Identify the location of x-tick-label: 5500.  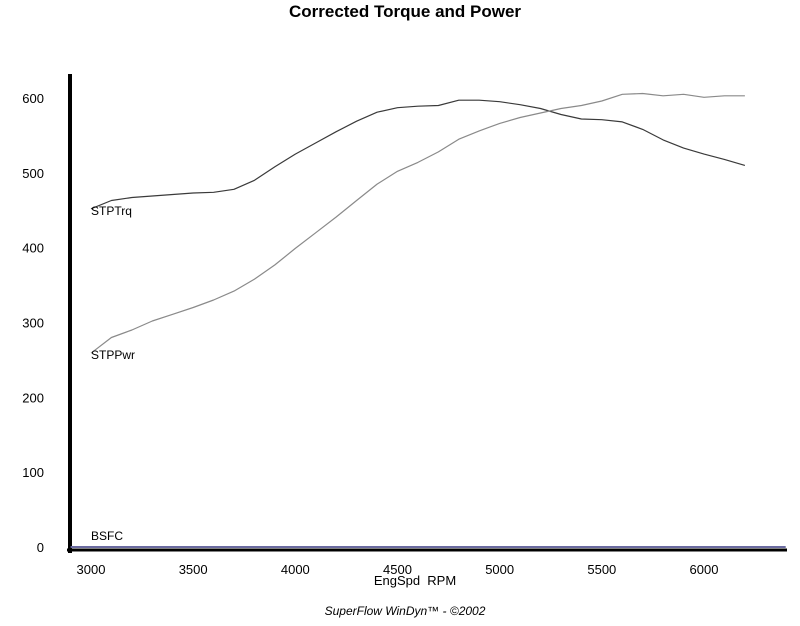
(601, 569).